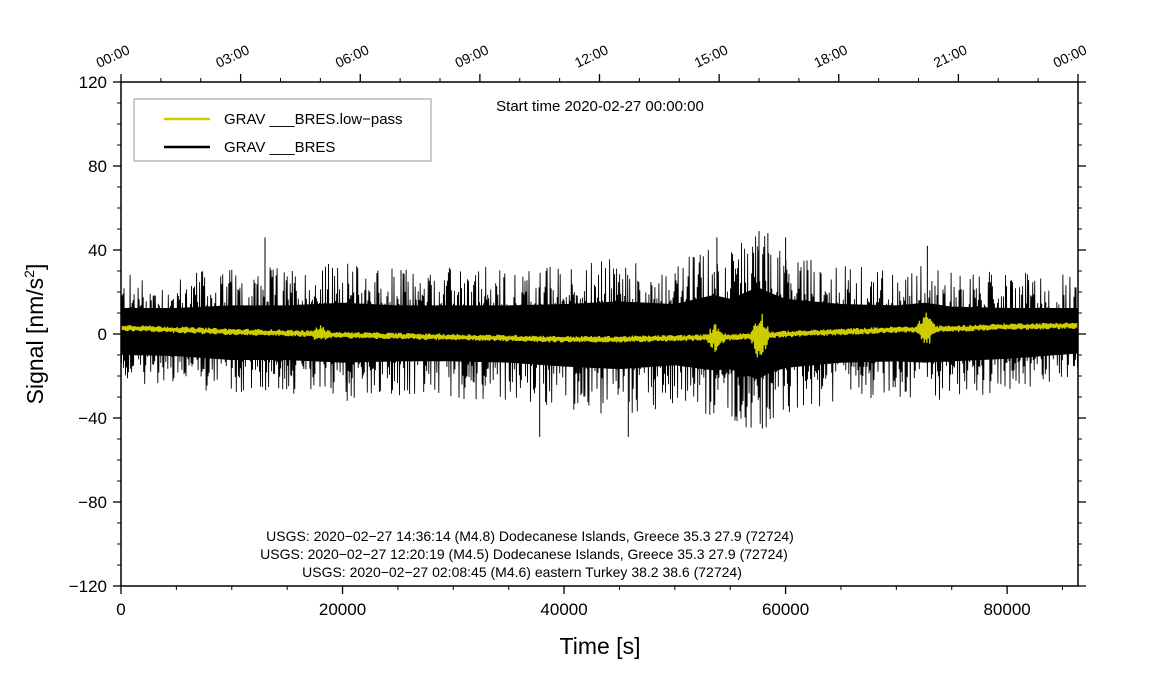 The width and height of the screenshot is (1151, 700). I want to click on y-tick-label: 0, so click(102, 334).